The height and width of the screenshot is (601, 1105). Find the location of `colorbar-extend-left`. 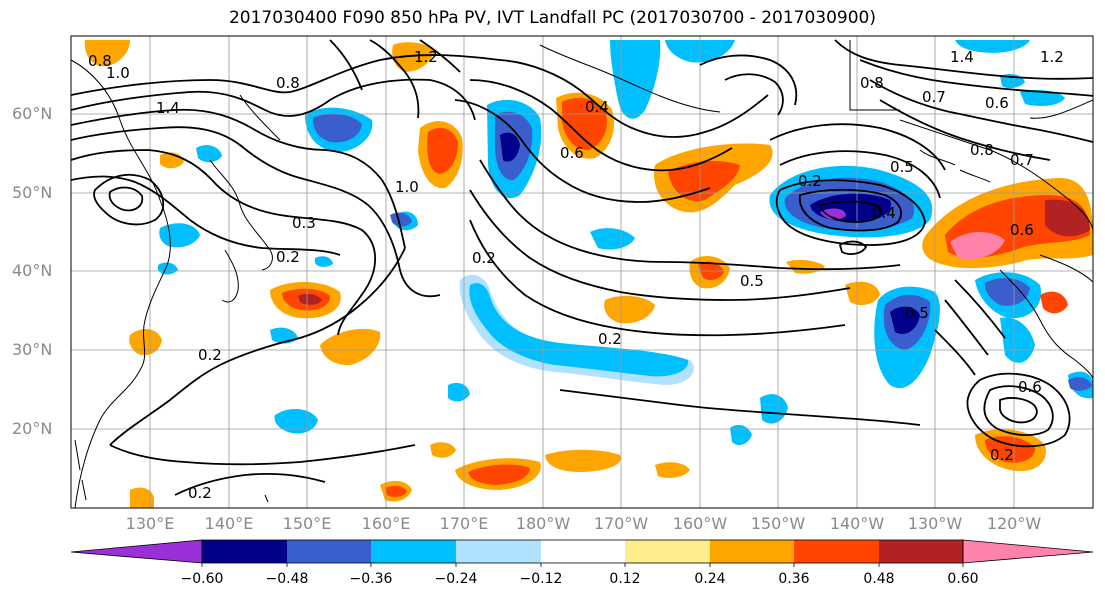

colorbar-extend-left is located at coordinates (136, 551).